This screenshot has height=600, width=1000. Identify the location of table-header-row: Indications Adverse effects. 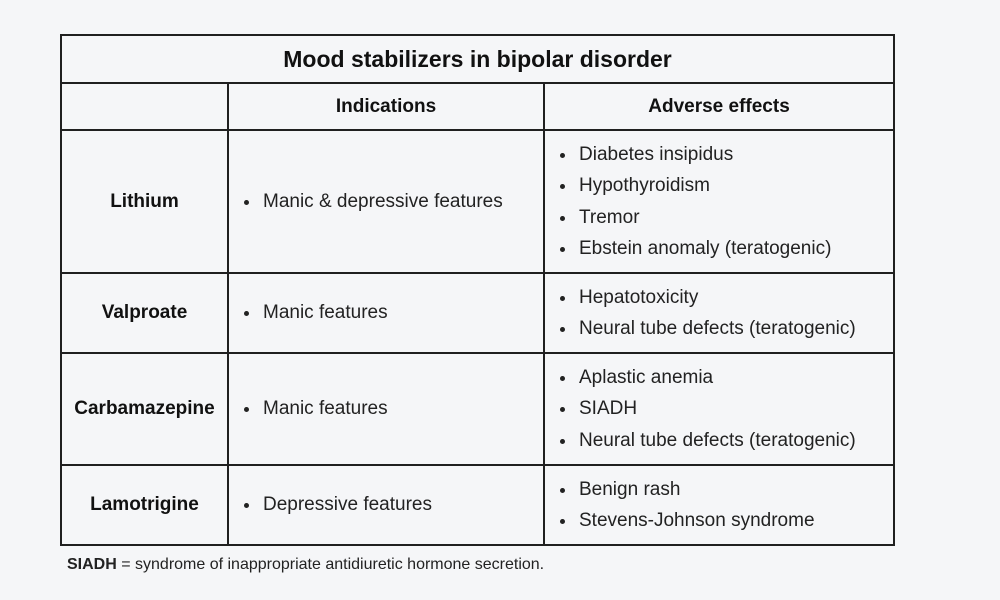
(478, 106).